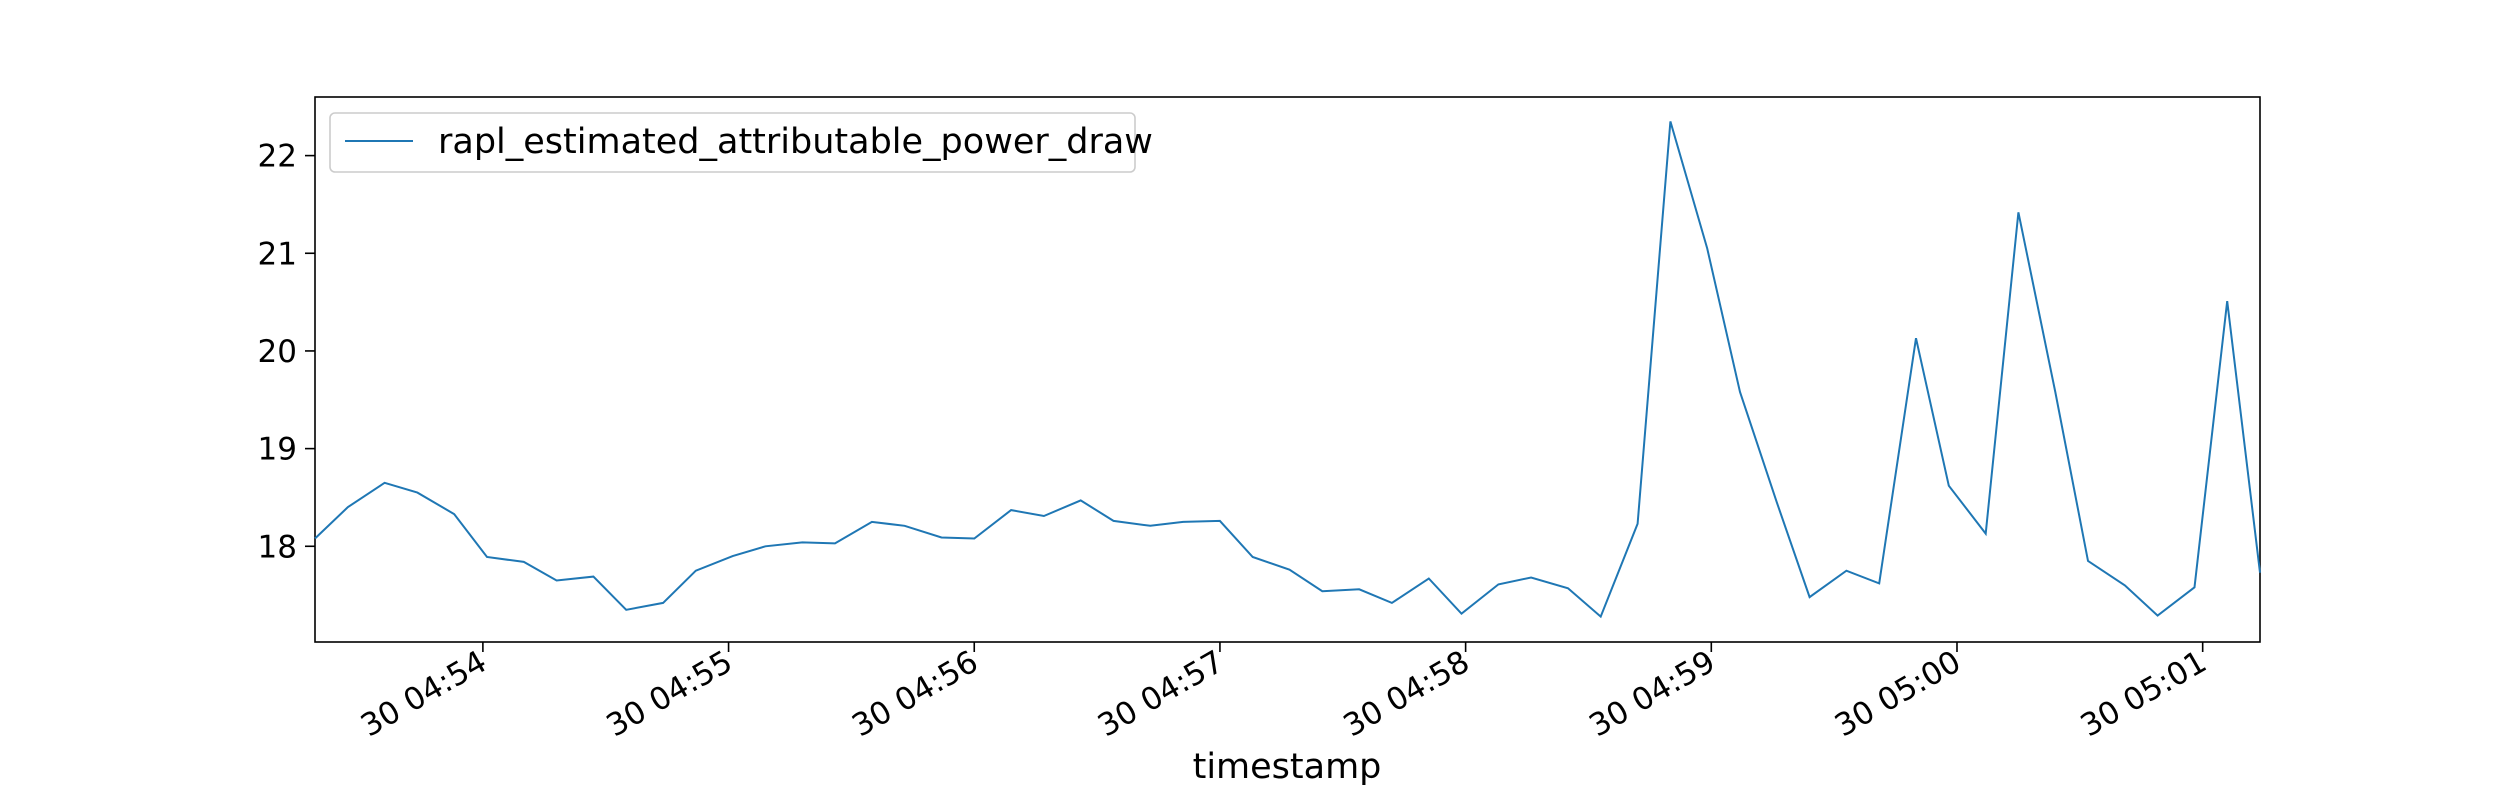  I want to click on legend-label: rapl_estimated_attributable_power_draw, so click(795, 142).